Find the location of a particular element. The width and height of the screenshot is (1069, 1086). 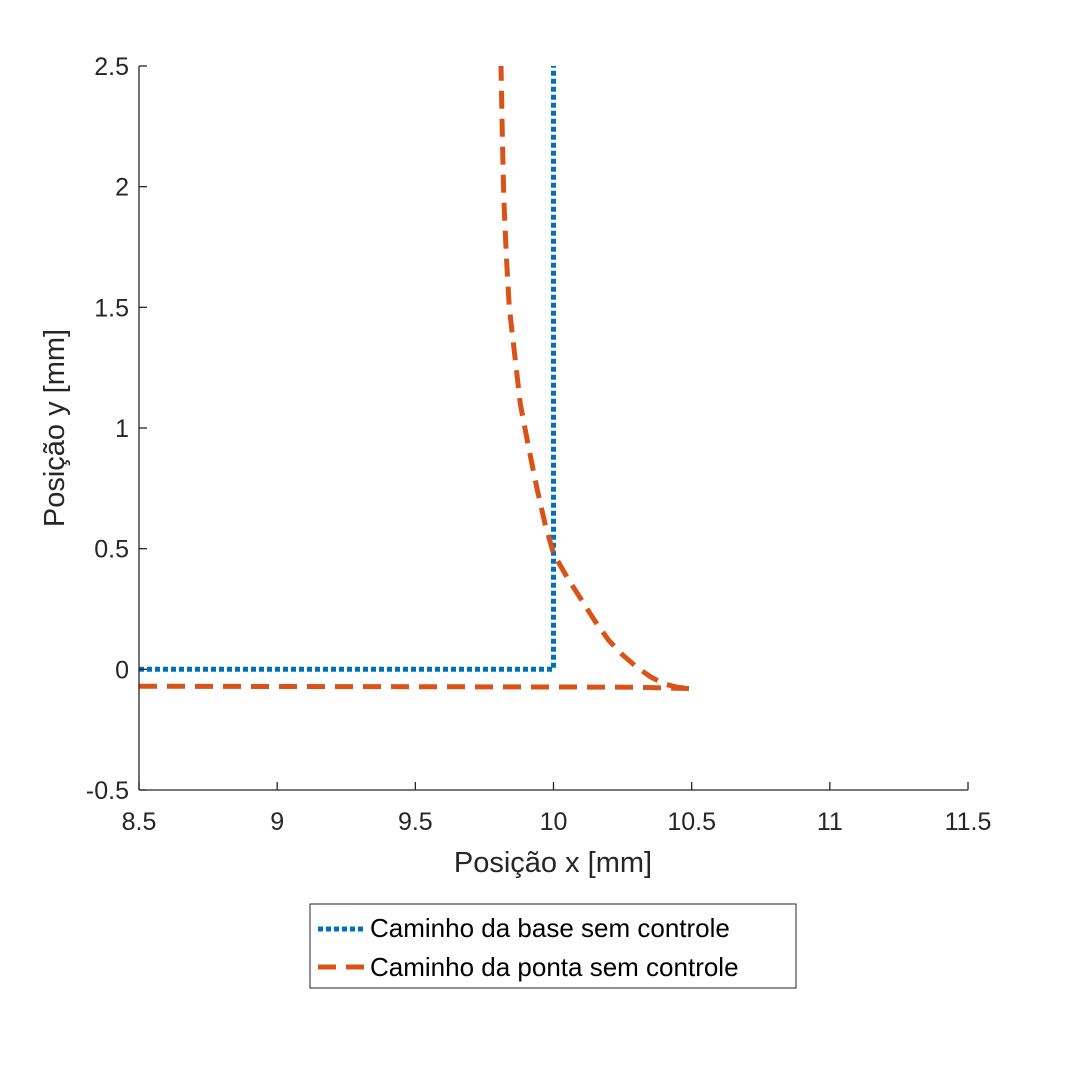

y-tick-label: 2 is located at coordinates (122, 188).